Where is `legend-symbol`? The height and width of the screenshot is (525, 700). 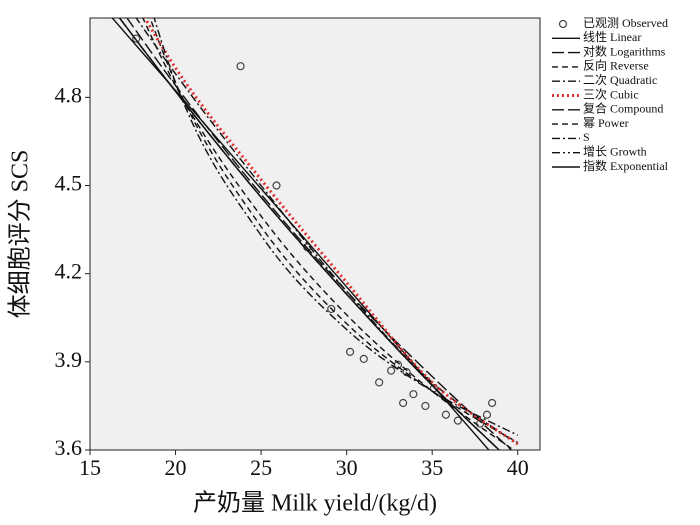
legend-symbol is located at coordinates (563, 24).